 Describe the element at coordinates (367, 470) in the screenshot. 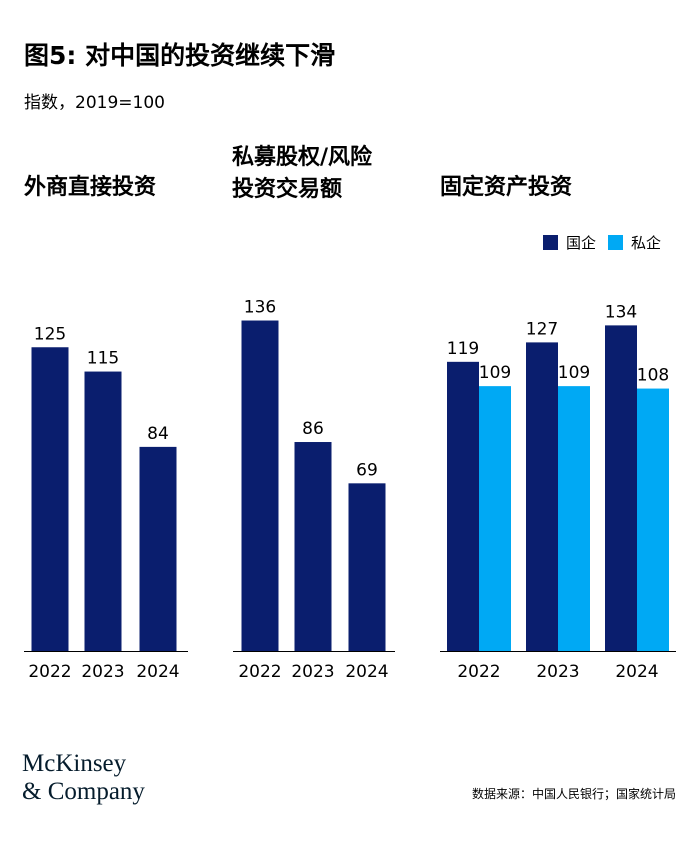

I see `data-label-p2-2024-s1: 69` at that location.